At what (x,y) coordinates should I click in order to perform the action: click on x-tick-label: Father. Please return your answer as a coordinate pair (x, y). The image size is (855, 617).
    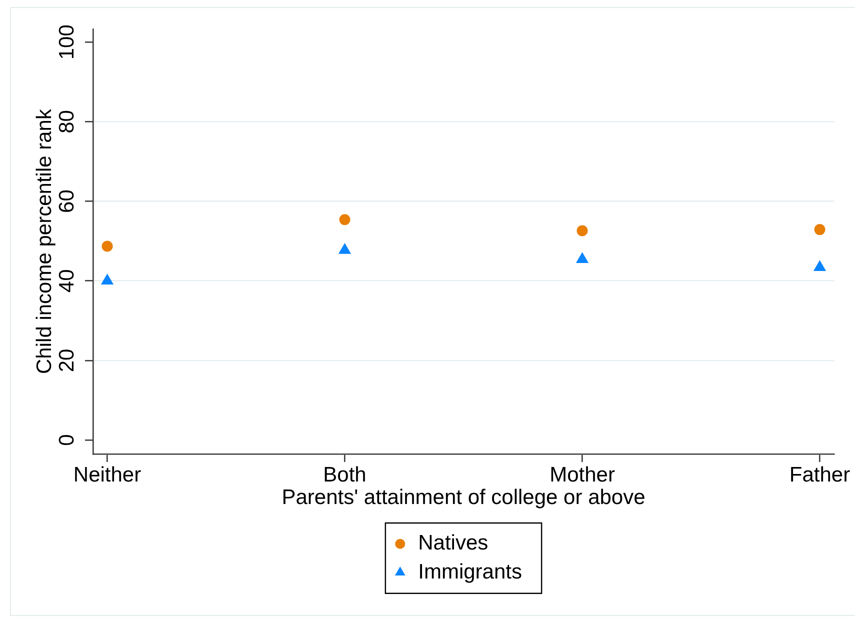
    Looking at the image, I should click on (819, 474).